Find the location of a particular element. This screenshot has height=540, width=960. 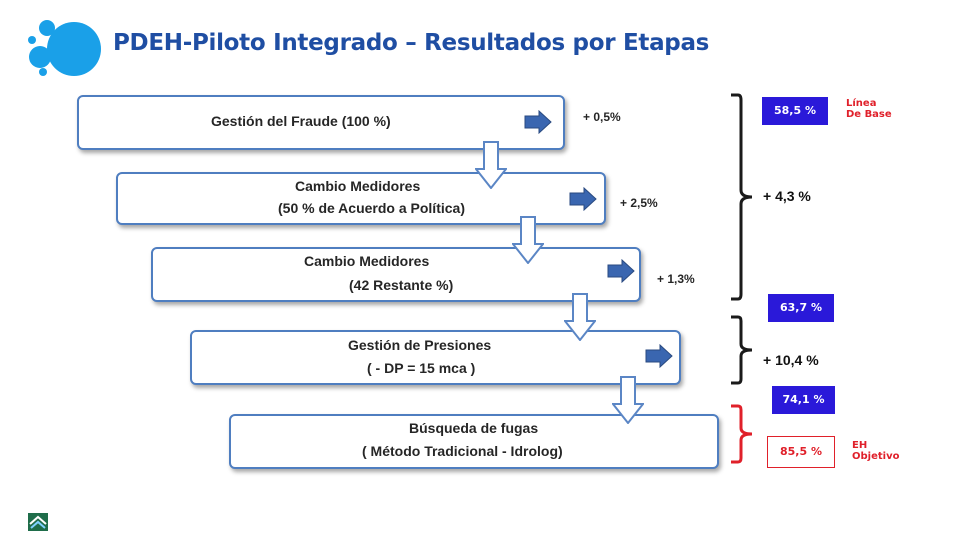

step-label: Gestión del Fraude (100 %) is located at coordinates (301, 121).